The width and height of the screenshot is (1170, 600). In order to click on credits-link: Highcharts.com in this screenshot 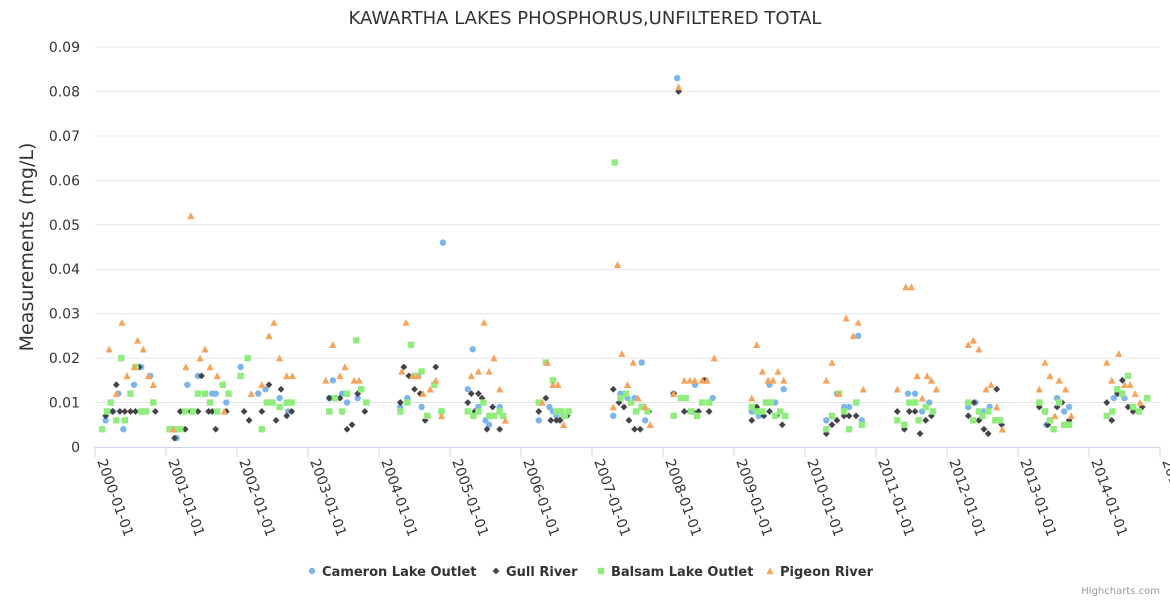, I will do `click(1120, 591)`.